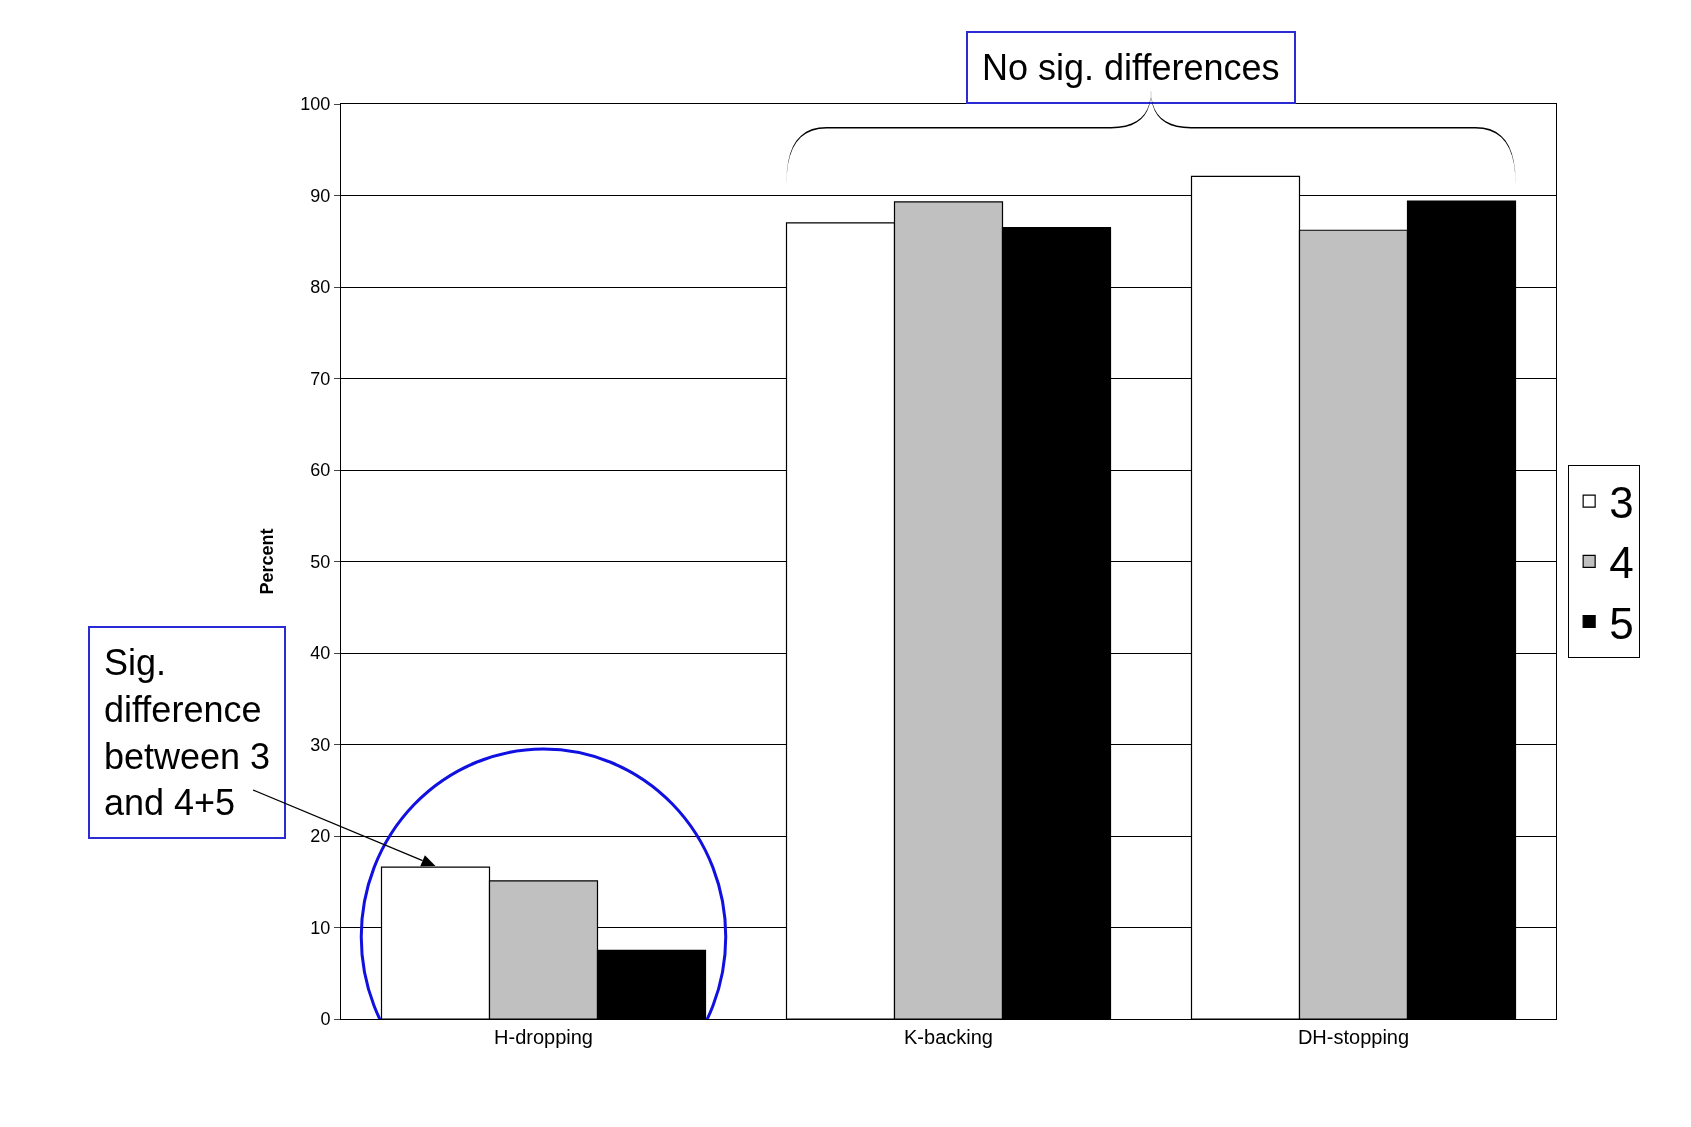 This screenshot has height=1127, width=1691. Describe the element at coordinates (266, 561) in the screenshot. I see `y-axis-title: Percent` at that location.